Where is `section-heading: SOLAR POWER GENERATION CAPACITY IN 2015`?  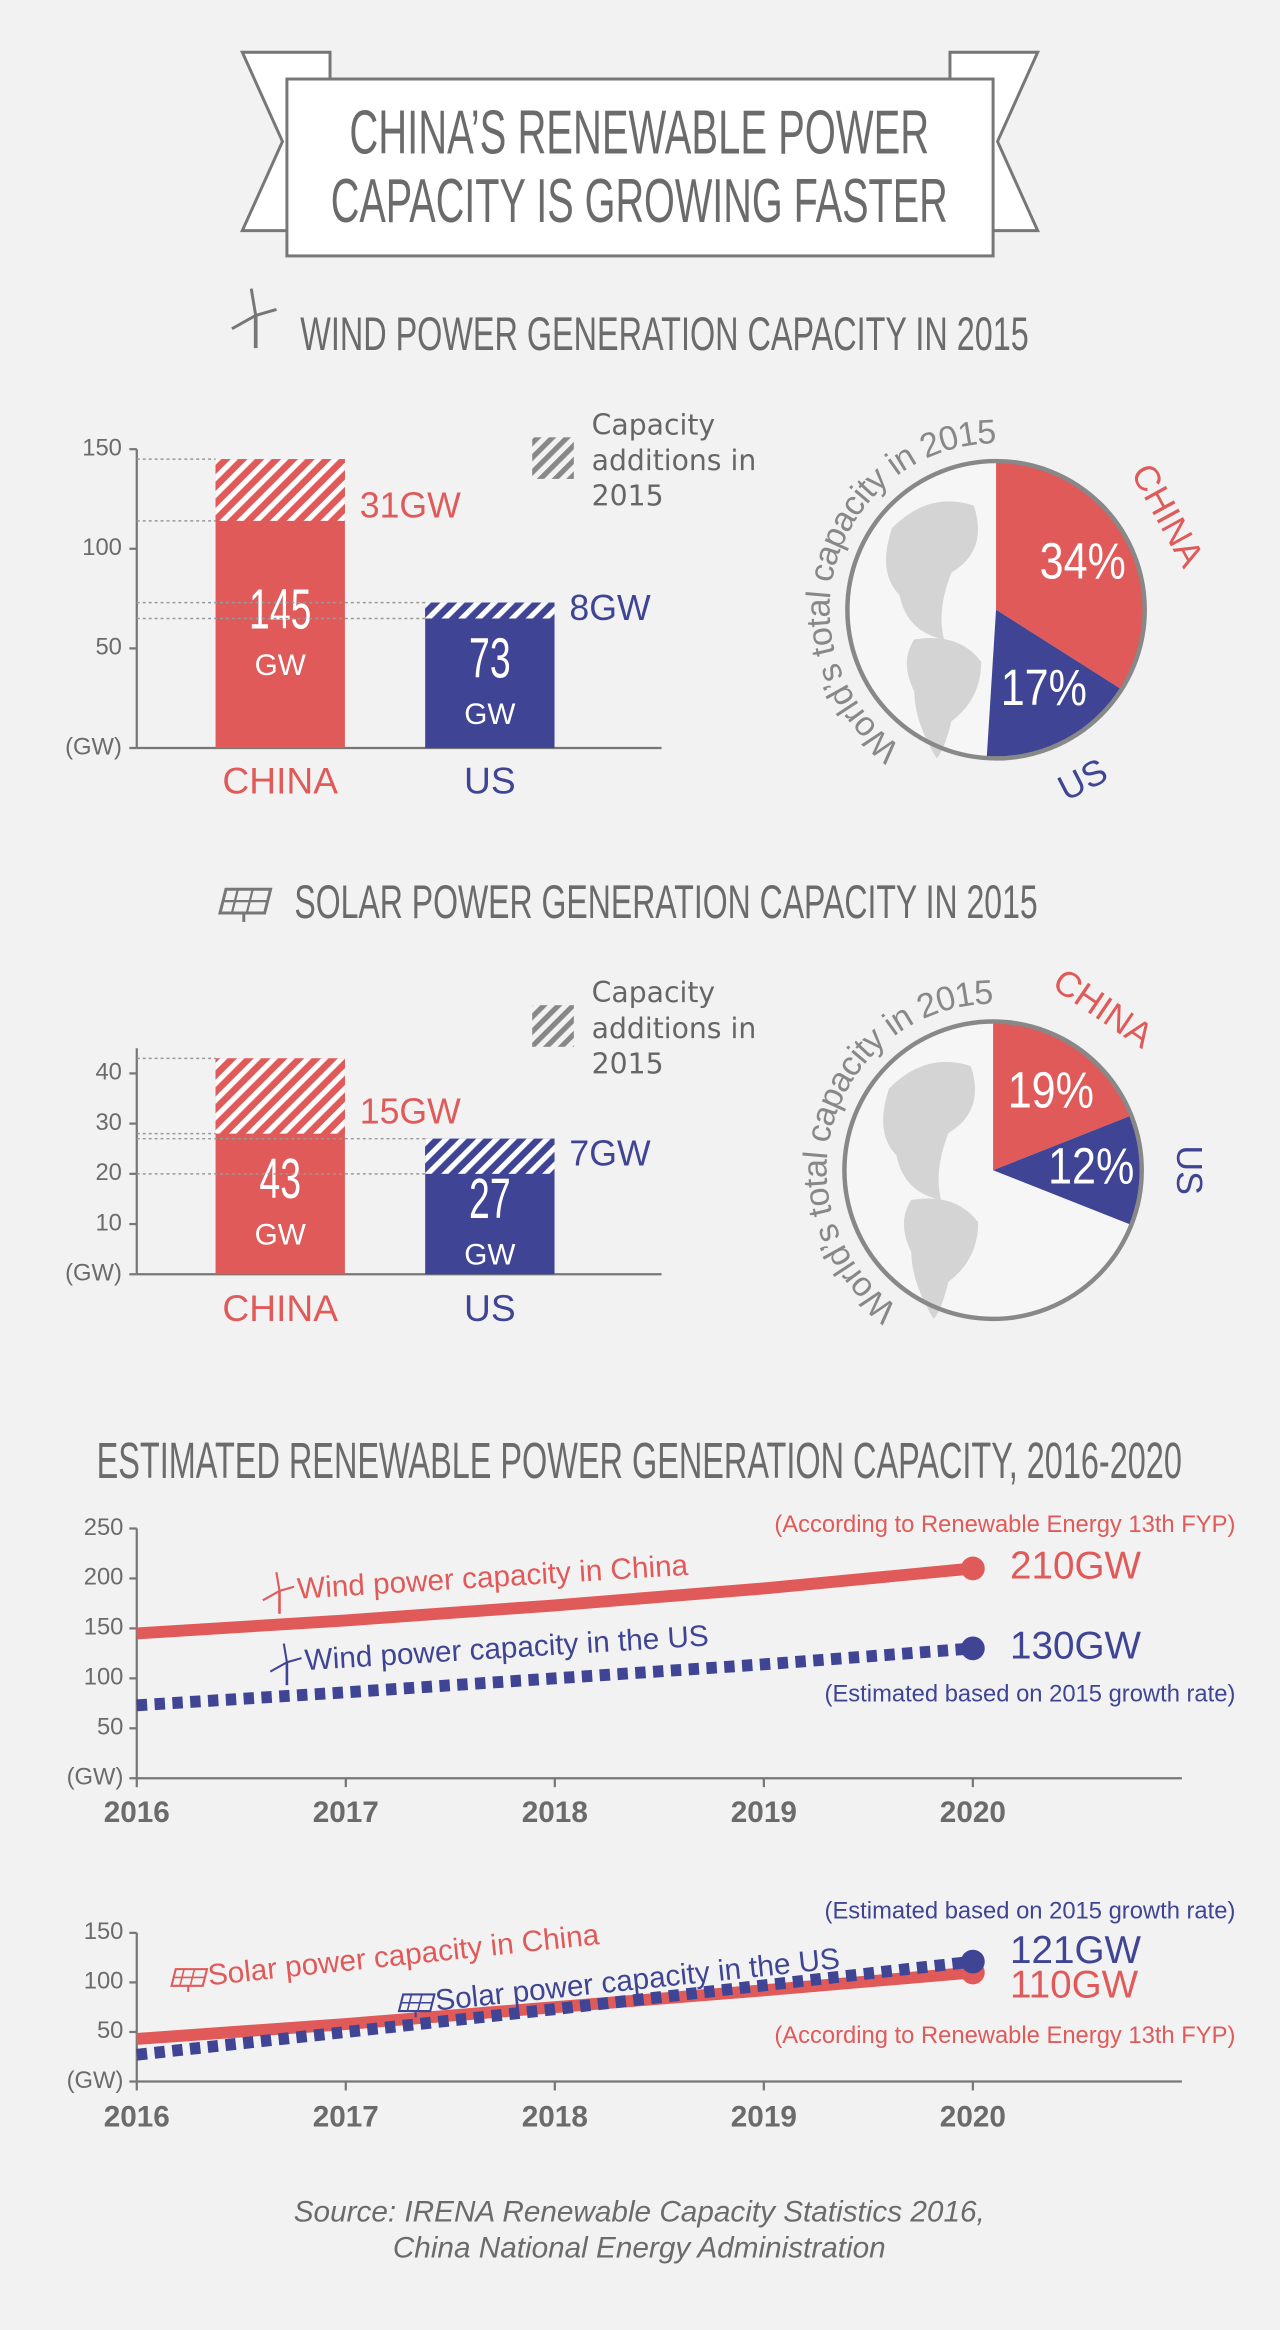 section-heading: SOLAR POWER GENERATION CAPACITY IN 2015 is located at coordinates (665, 902).